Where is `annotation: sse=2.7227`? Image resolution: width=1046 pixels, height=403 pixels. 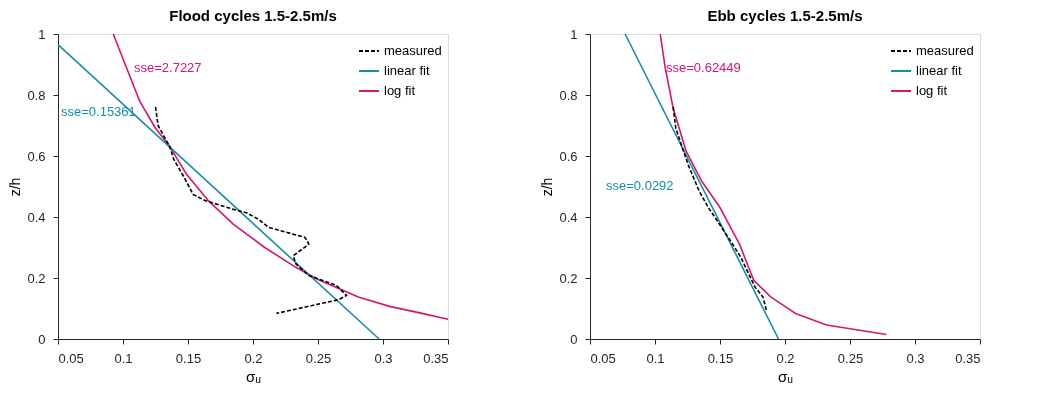
annotation: sse=2.7227 is located at coordinates (168, 67).